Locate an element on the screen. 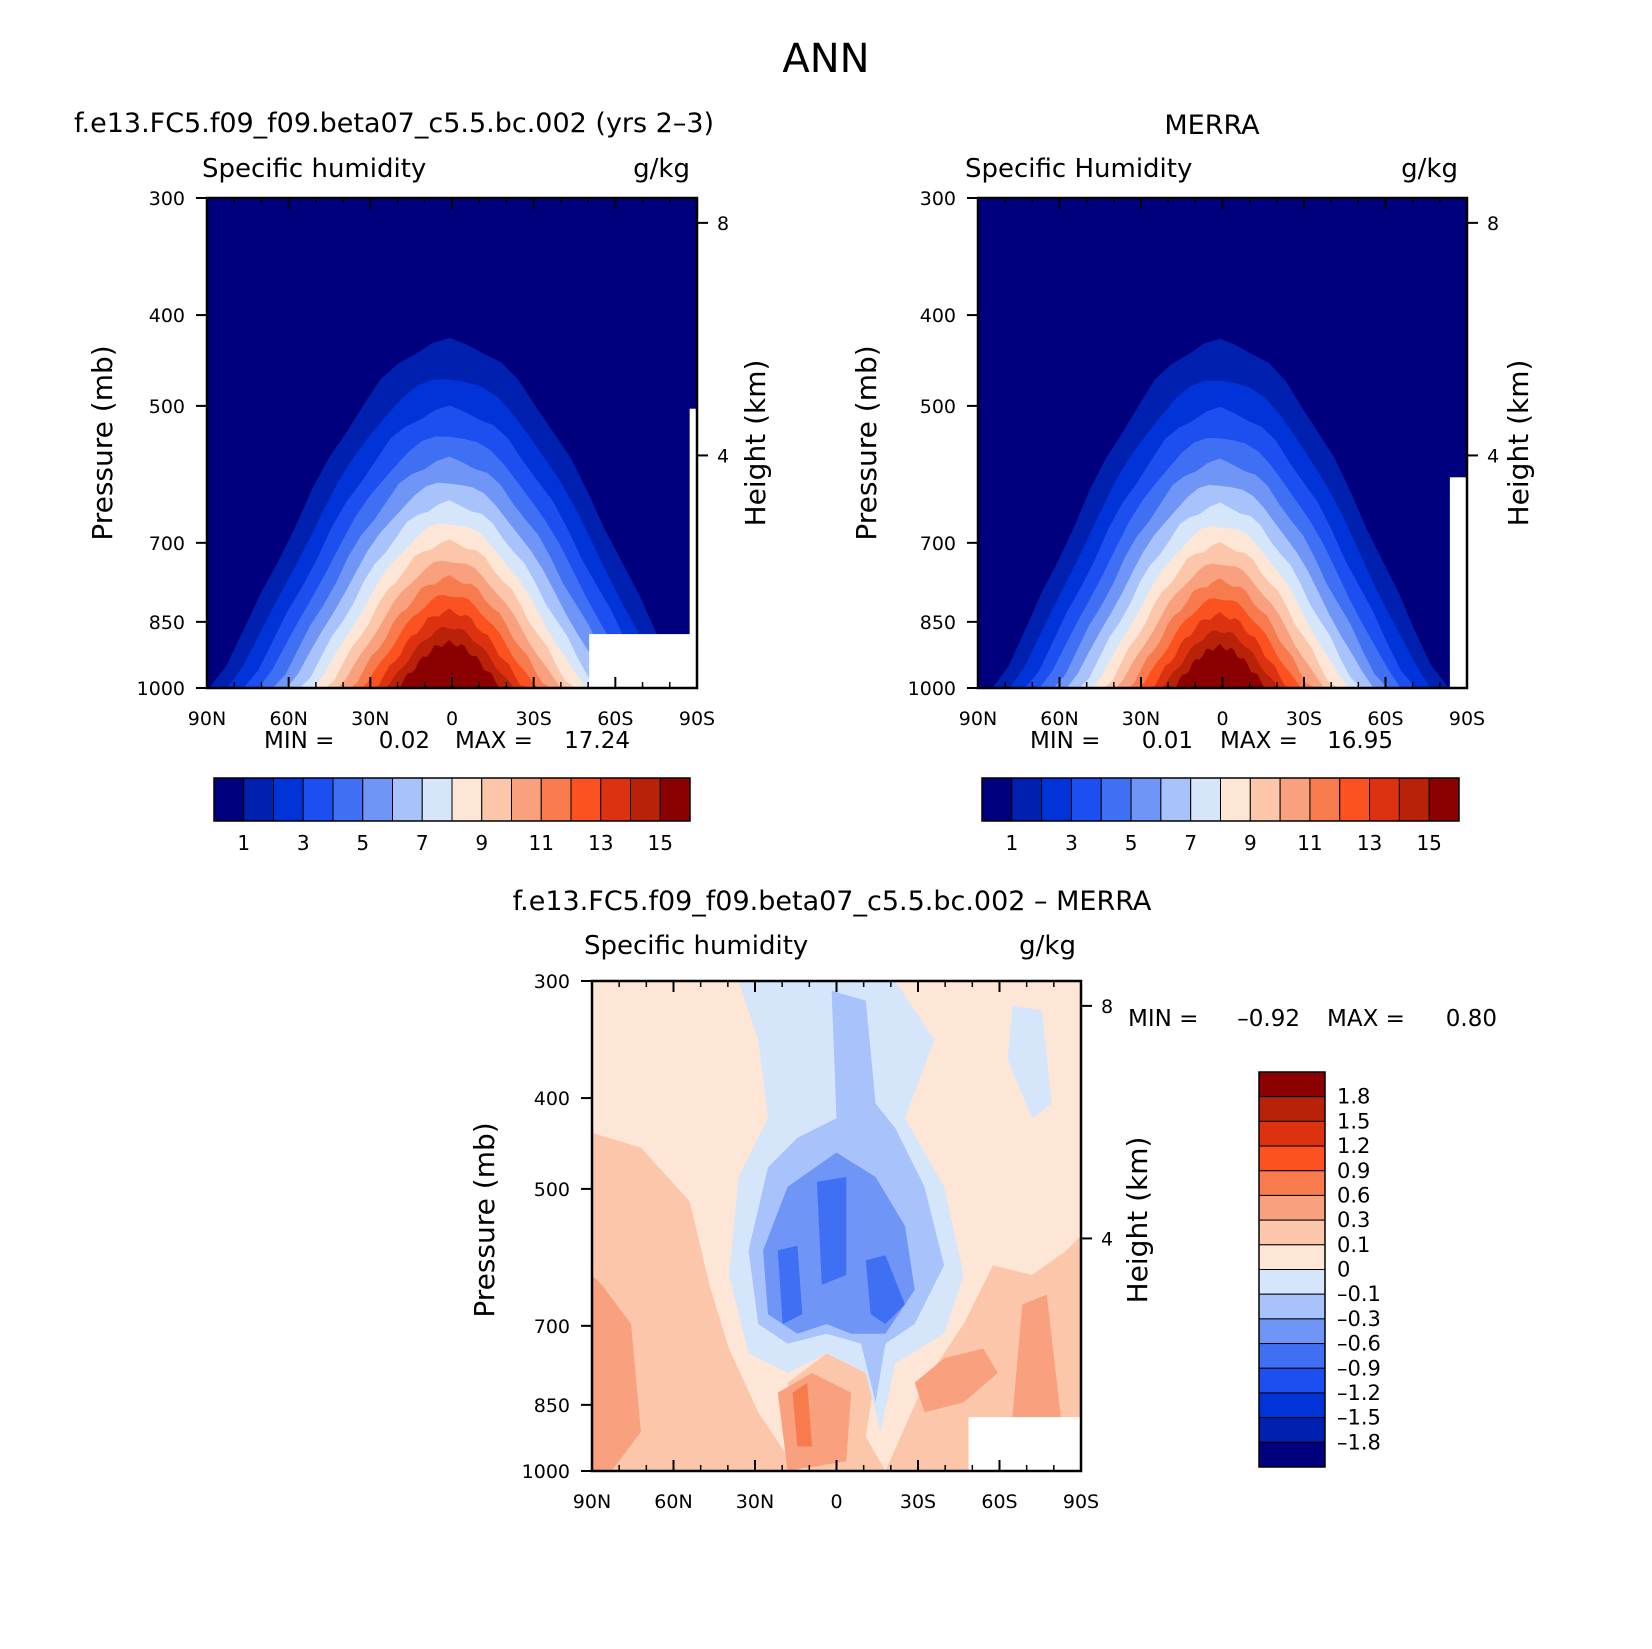 The height and width of the screenshot is (1649, 1652). colorbar-label: –0.3 is located at coordinates (1359, 1319).